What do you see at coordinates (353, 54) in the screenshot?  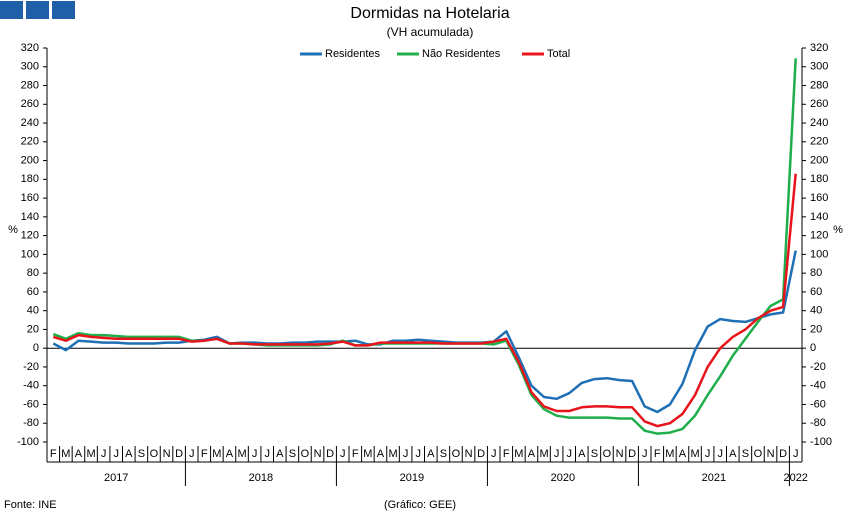 I see `legend-label: Residentes` at bounding box center [353, 54].